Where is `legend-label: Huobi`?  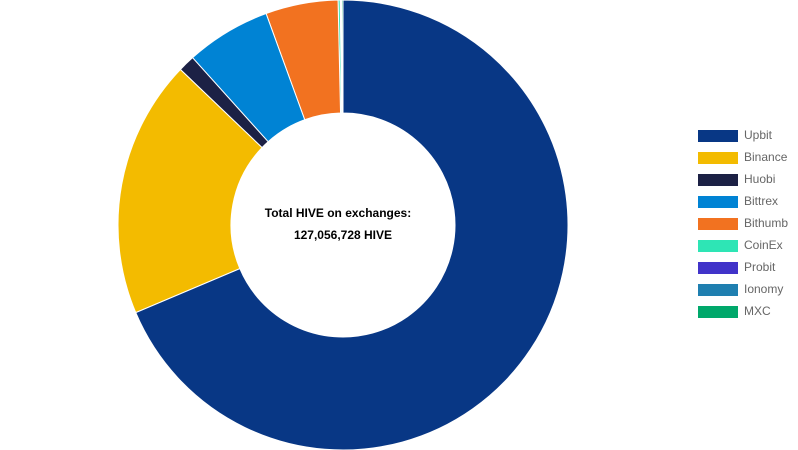 legend-label: Huobi is located at coordinates (759, 179).